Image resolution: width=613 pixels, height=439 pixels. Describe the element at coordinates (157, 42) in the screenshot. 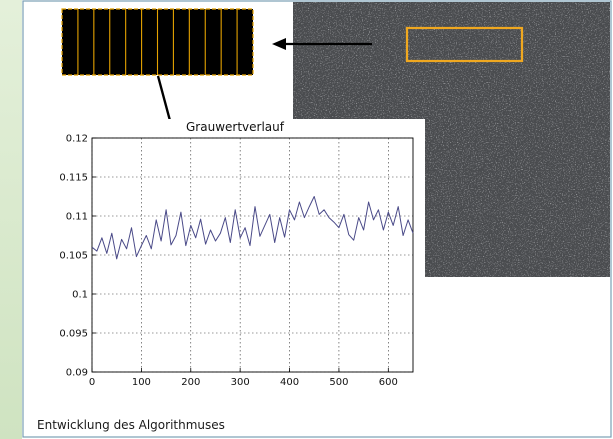

I see `stripe-block` at that location.